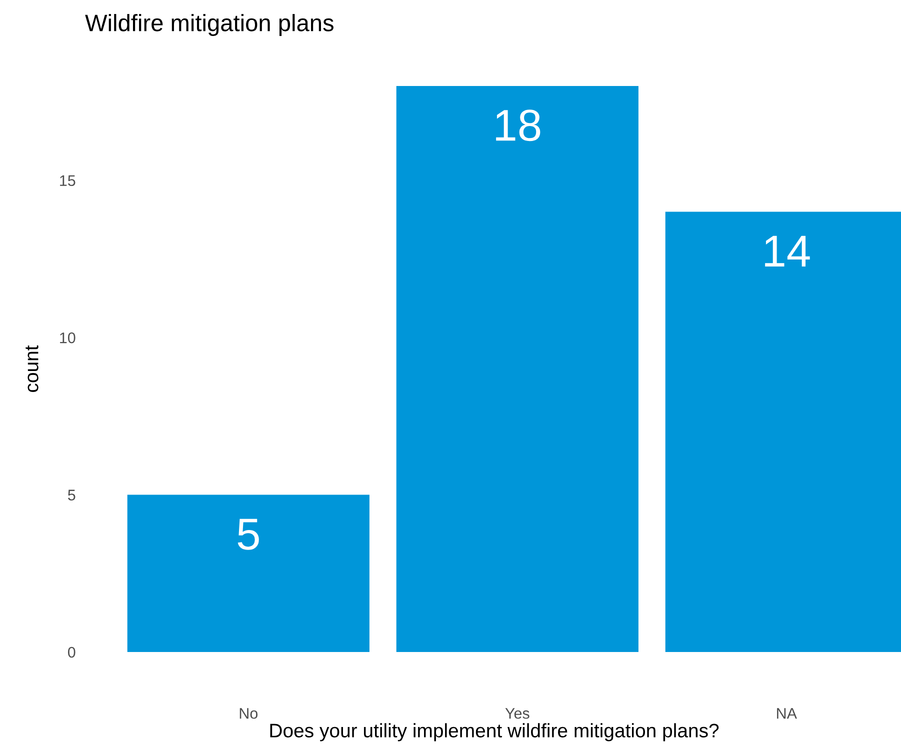 This screenshot has height=756, width=901. Describe the element at coordinates (68, 338) in the screenshot. I see `y-tick-label: 10` at that location.